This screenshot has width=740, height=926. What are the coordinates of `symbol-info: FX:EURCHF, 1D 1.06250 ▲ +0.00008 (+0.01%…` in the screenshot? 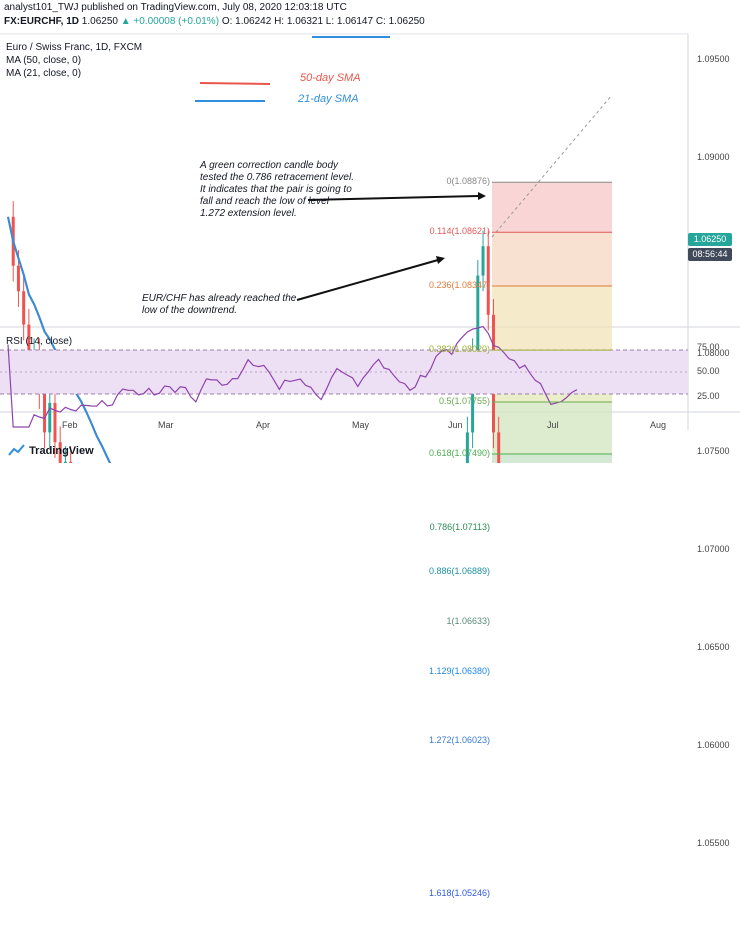 It's located at (214, 21).